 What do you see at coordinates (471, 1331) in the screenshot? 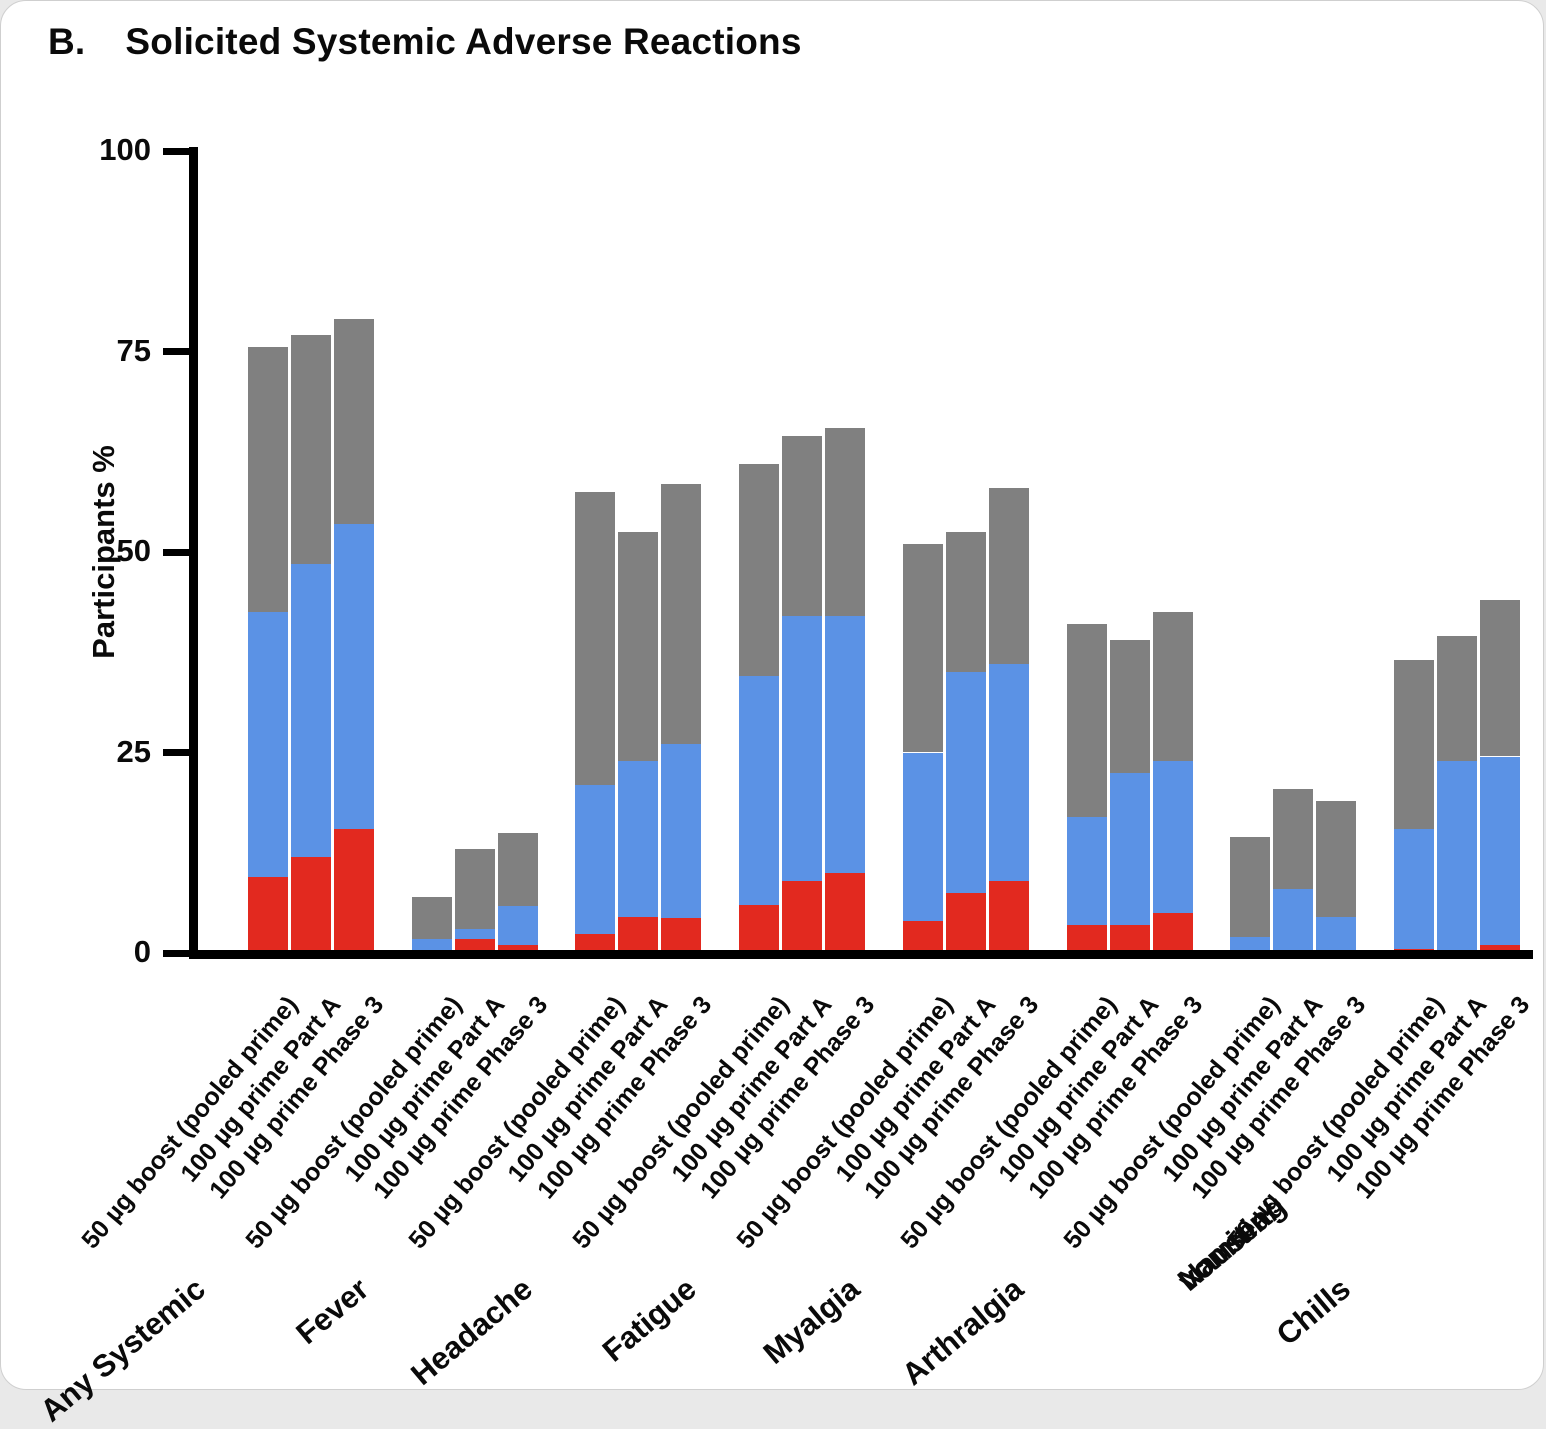
I see `category-label: Headache` at bounding box center [471, 1331].